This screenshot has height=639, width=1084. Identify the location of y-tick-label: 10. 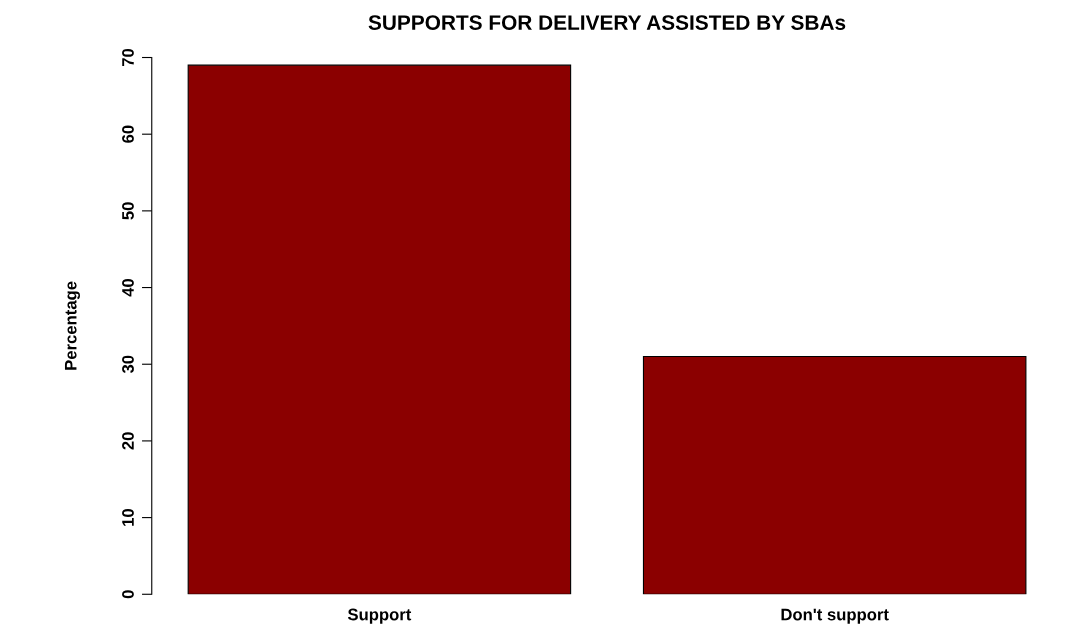
(128, 517).